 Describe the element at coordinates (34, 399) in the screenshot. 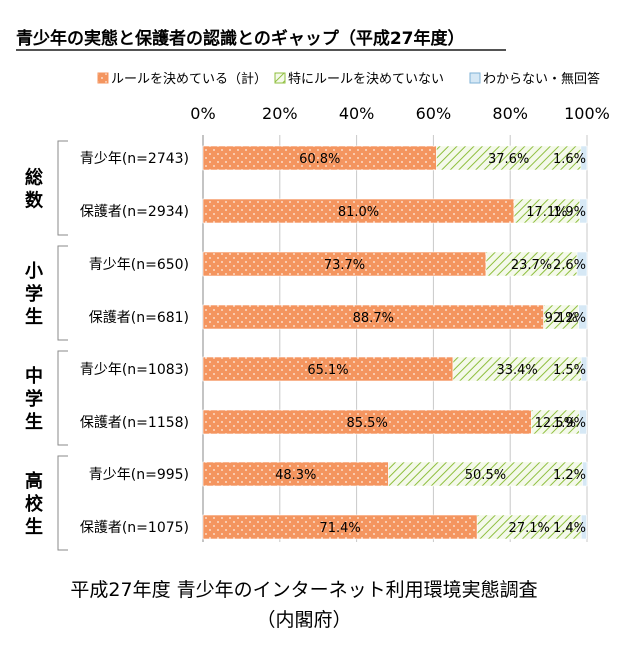

I see `group-label-3: 中学生` at that location.